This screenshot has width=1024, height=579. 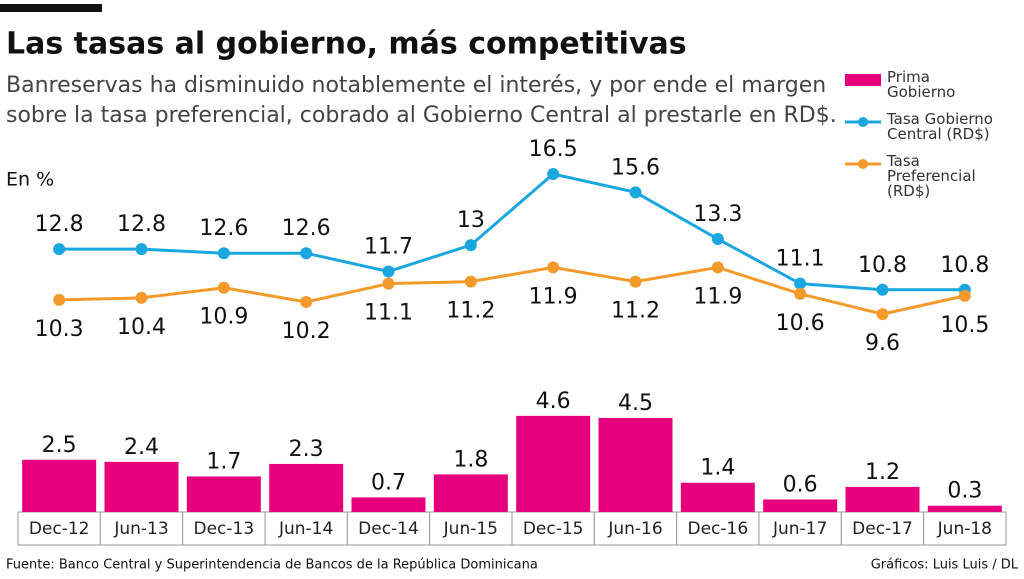 I want to click on data-label: 10.5, so click(x=964, y=325).